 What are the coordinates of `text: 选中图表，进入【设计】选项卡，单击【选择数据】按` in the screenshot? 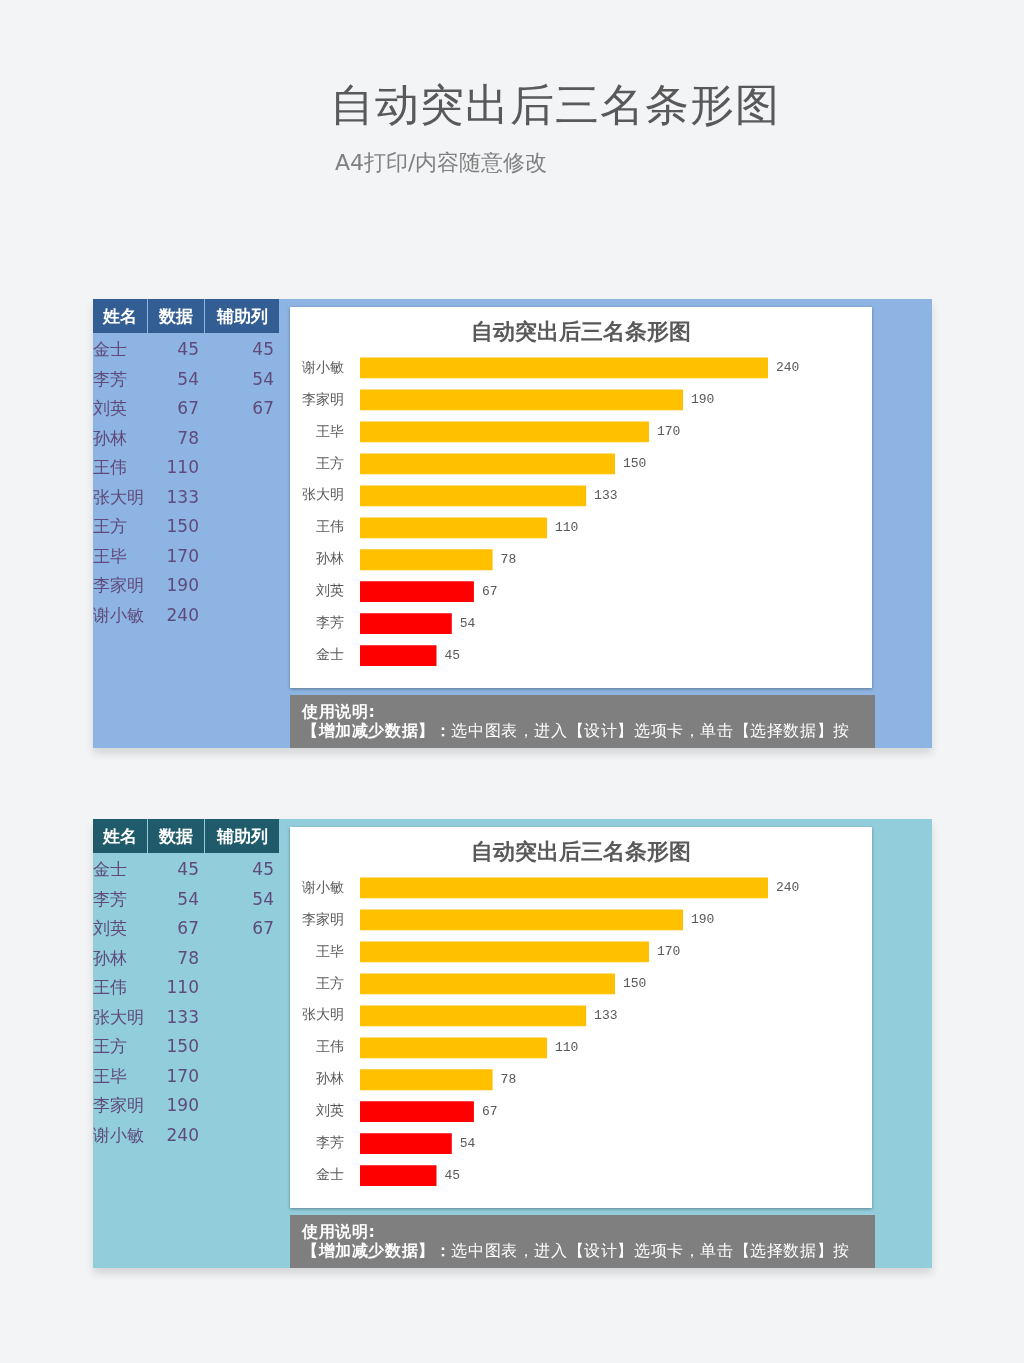 It's located at (650, 1250).